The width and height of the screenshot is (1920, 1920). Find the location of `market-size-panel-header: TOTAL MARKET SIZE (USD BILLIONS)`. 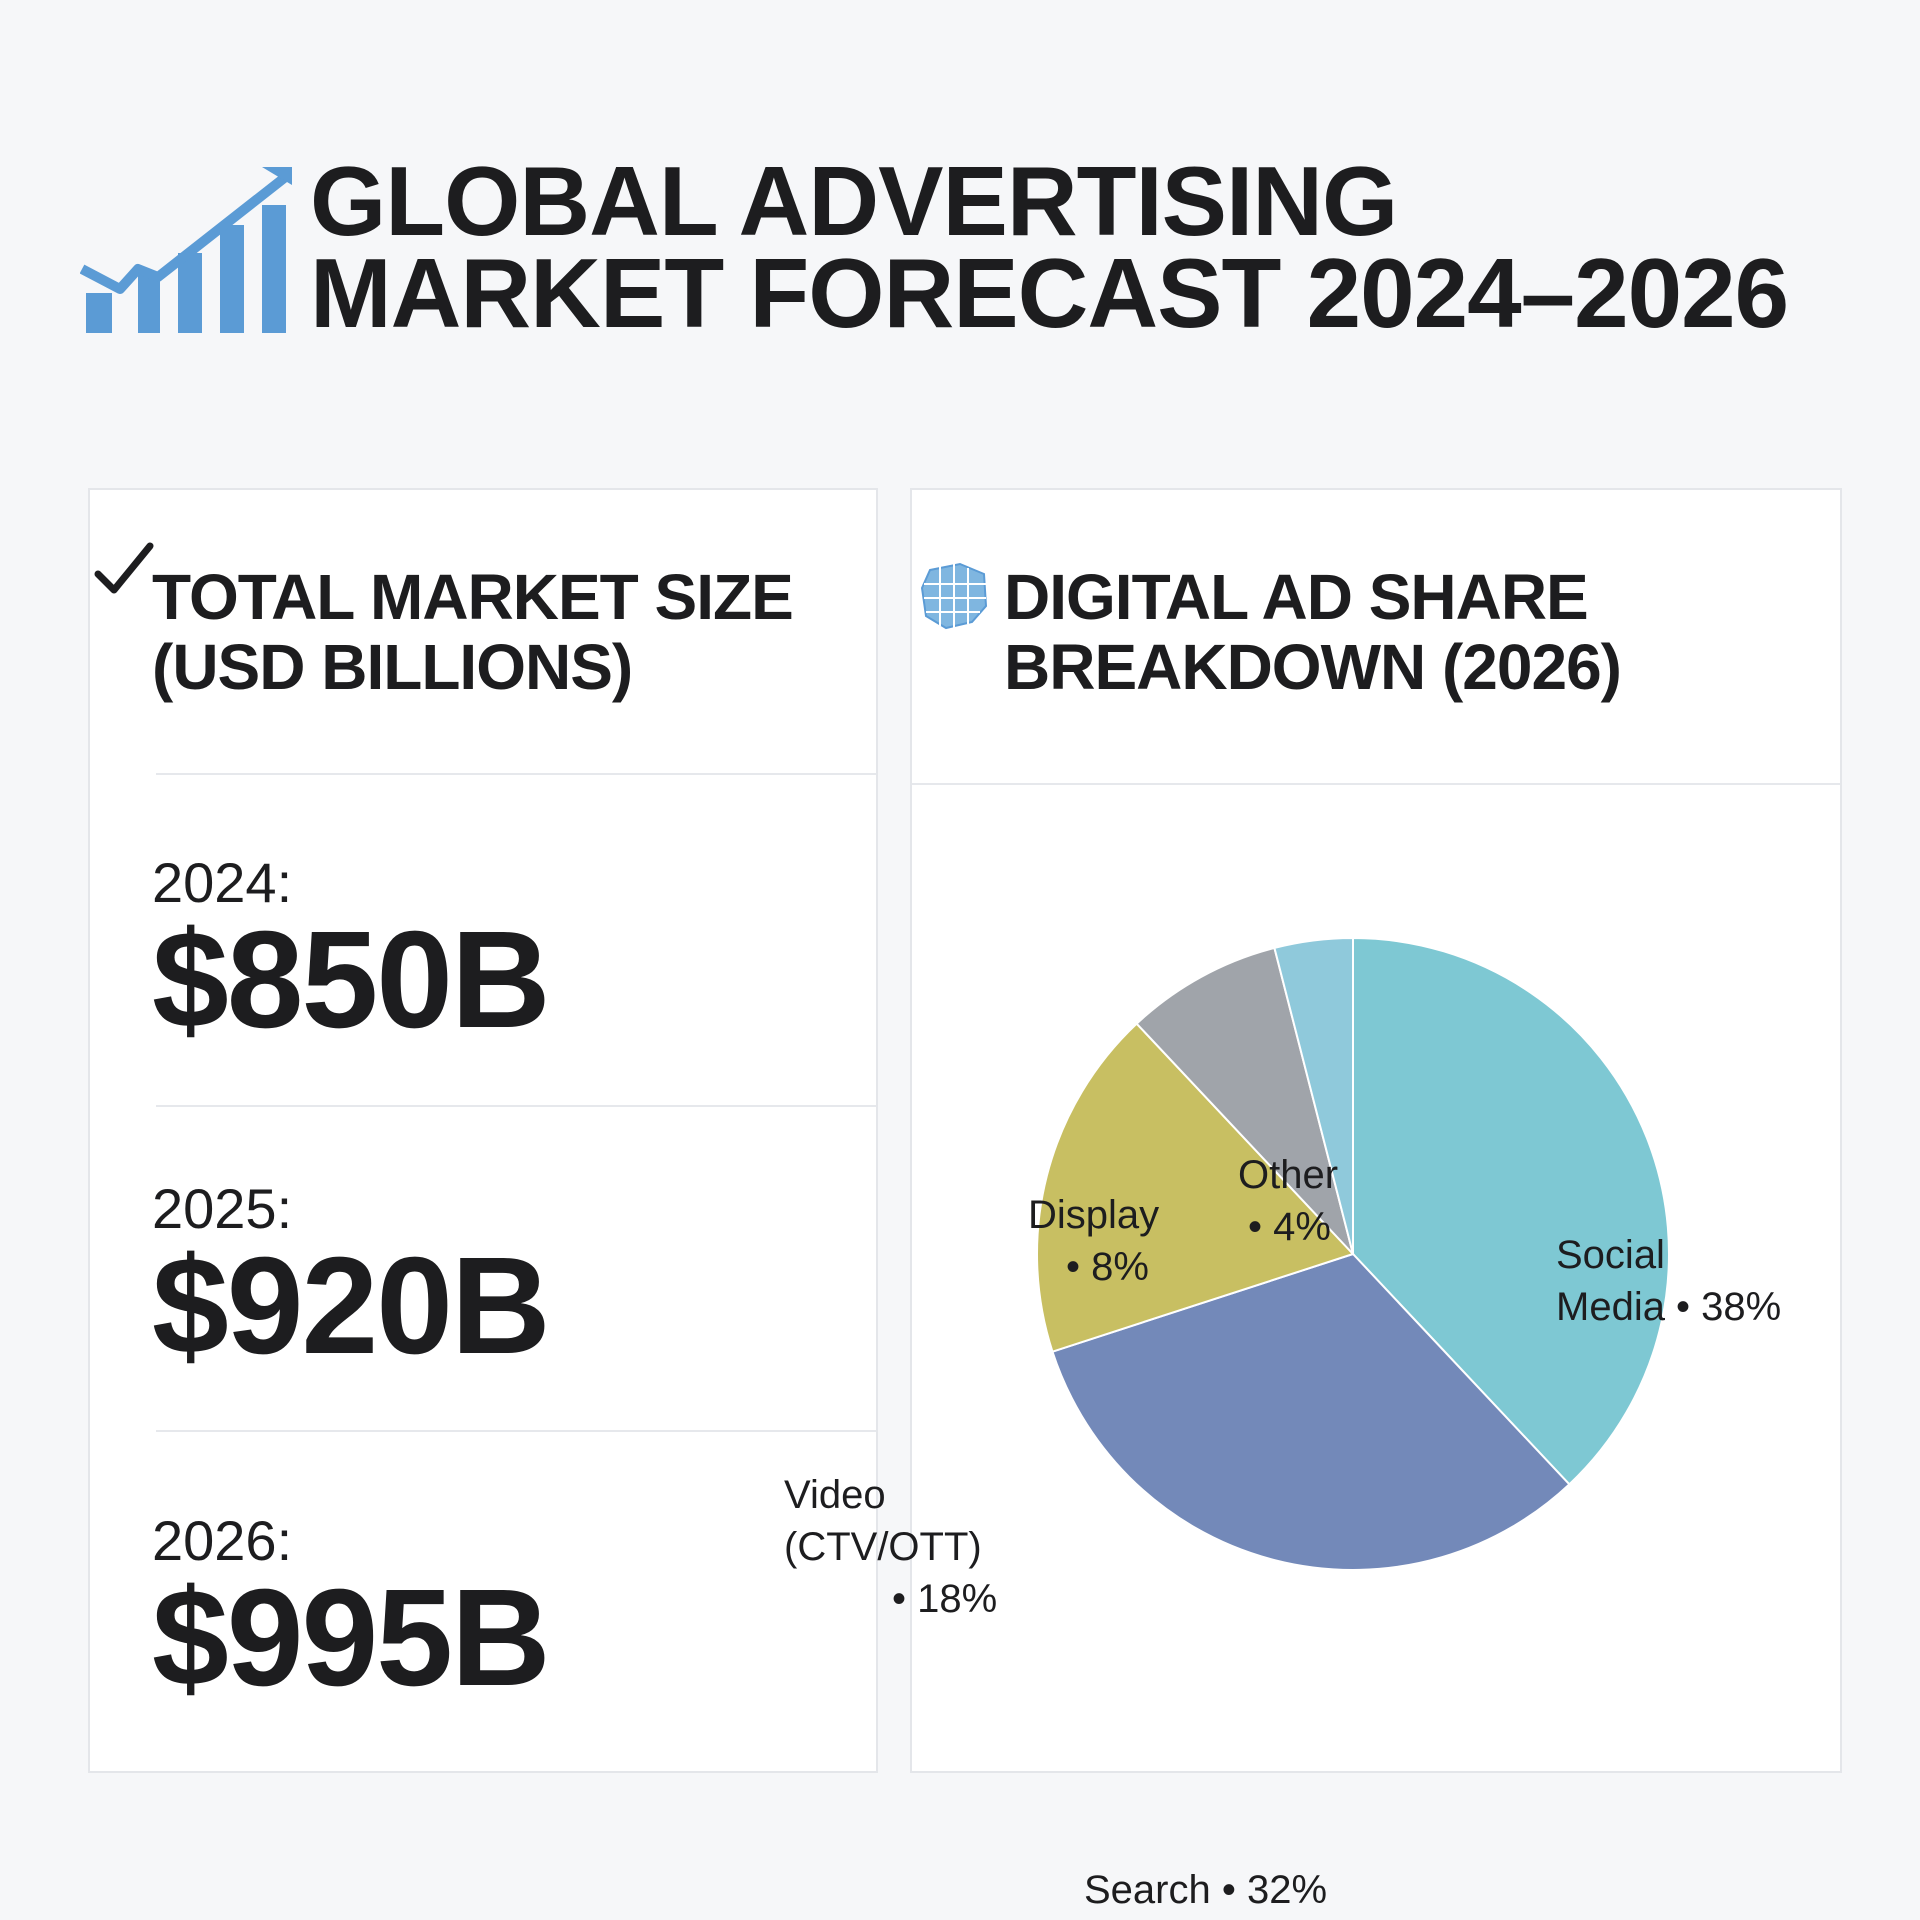

market-size-panel-header: TOTAL MARKET SIZE (USD BILLIONS) is located at coordinates (483, 631).